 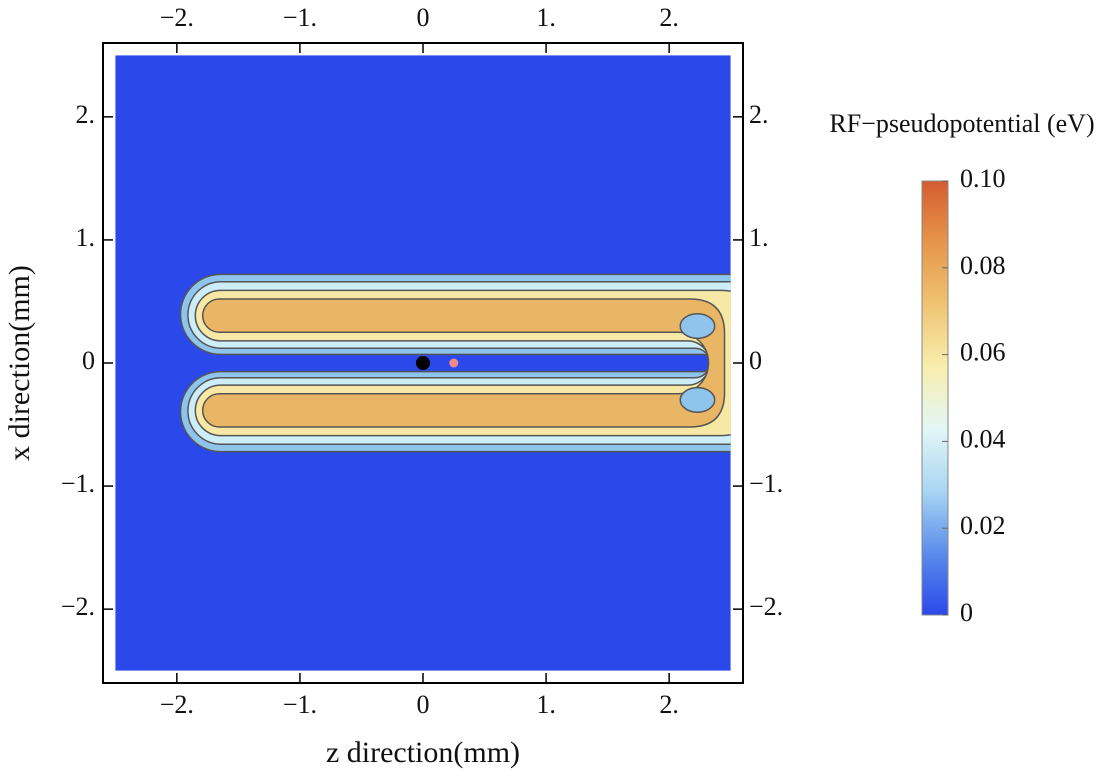 I want to click on y-tick-label-right: 0, so click(x=755, y=360).